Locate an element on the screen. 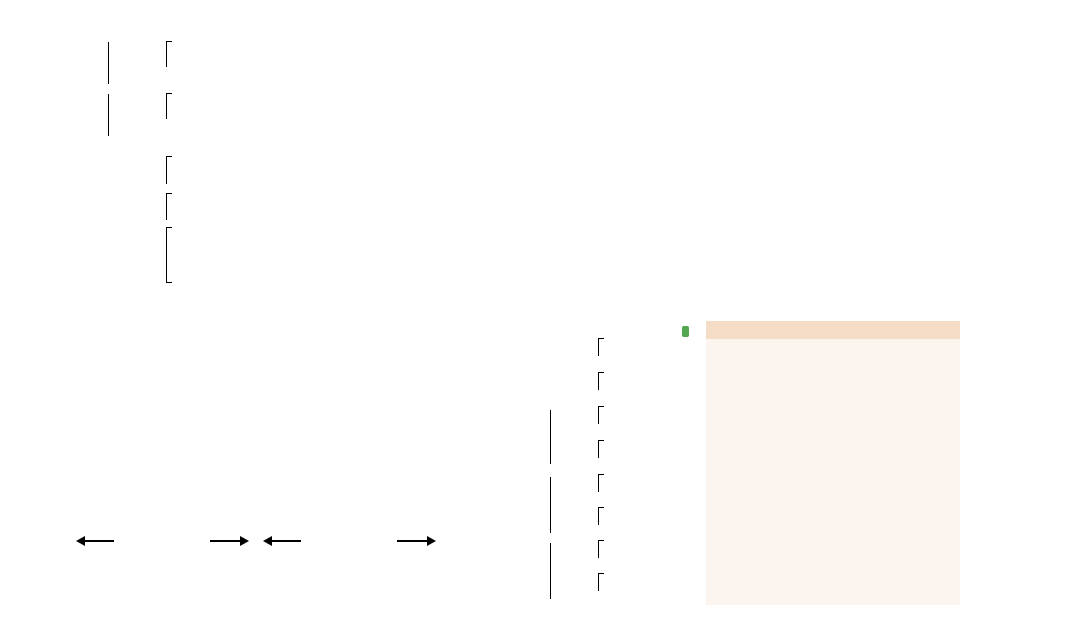 The height and width of the screenshot is (640, 1080). plot2-late-arrow is located at coordinates (412, 541).